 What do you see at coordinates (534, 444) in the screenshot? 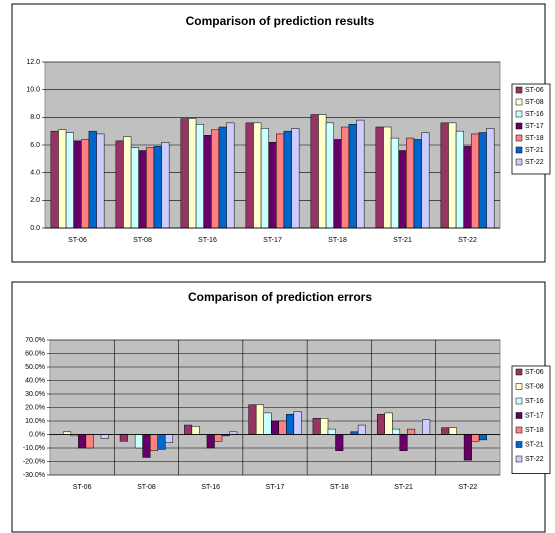
I see `legend-label: ST-21` at bounding box center [534, 444].